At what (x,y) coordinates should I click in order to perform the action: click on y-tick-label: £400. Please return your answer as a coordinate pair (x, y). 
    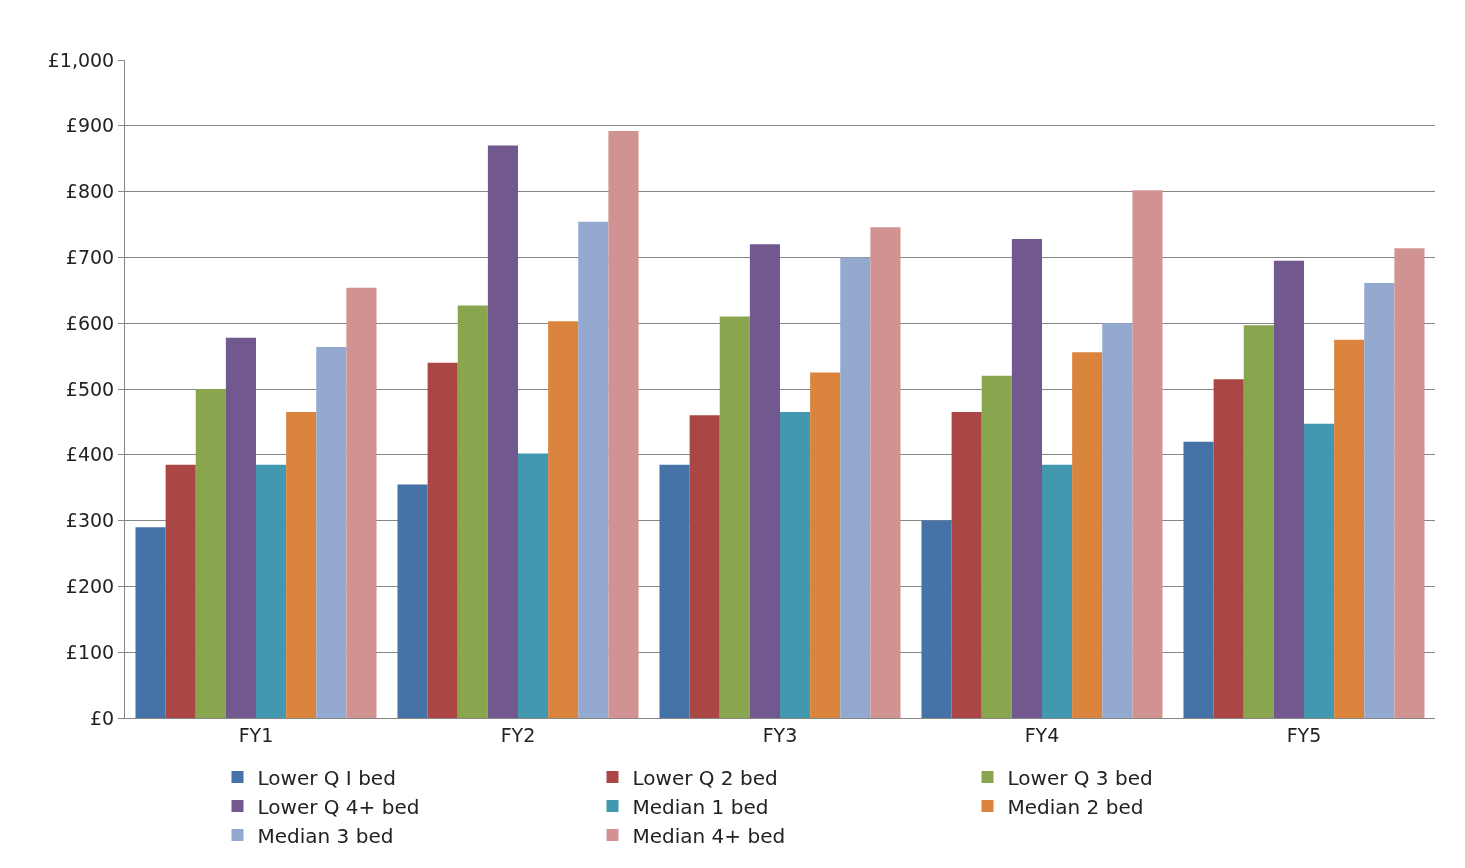
    Looking at the image, I should click on (90, 454).